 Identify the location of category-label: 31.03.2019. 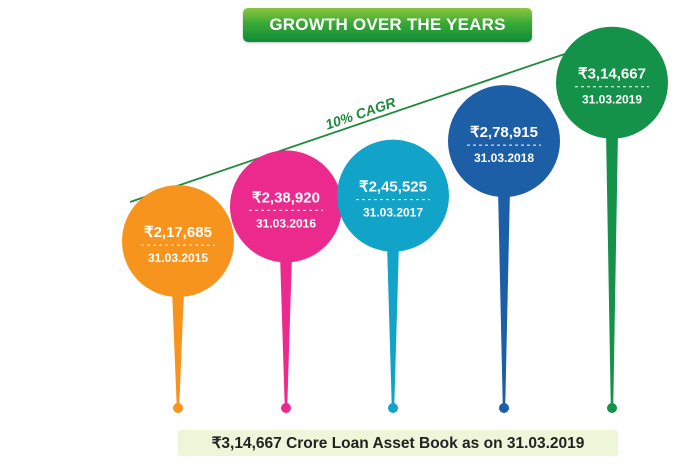
(612, 100).